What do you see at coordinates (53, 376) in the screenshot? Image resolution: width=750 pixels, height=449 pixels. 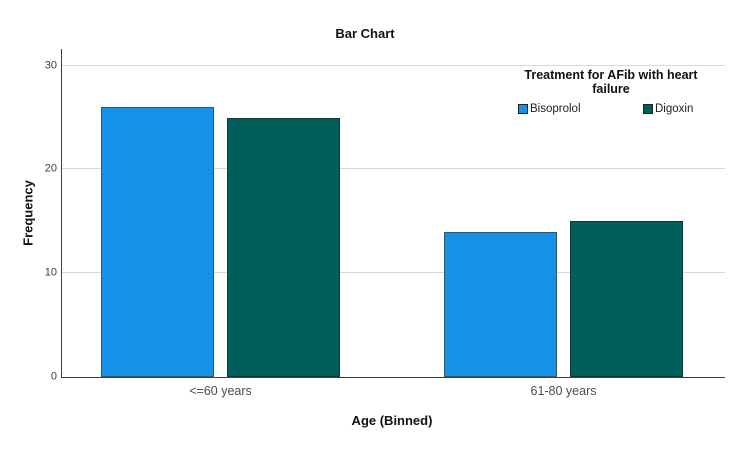 I see `y-tick-label: 0` at bounding box center [53, 376].